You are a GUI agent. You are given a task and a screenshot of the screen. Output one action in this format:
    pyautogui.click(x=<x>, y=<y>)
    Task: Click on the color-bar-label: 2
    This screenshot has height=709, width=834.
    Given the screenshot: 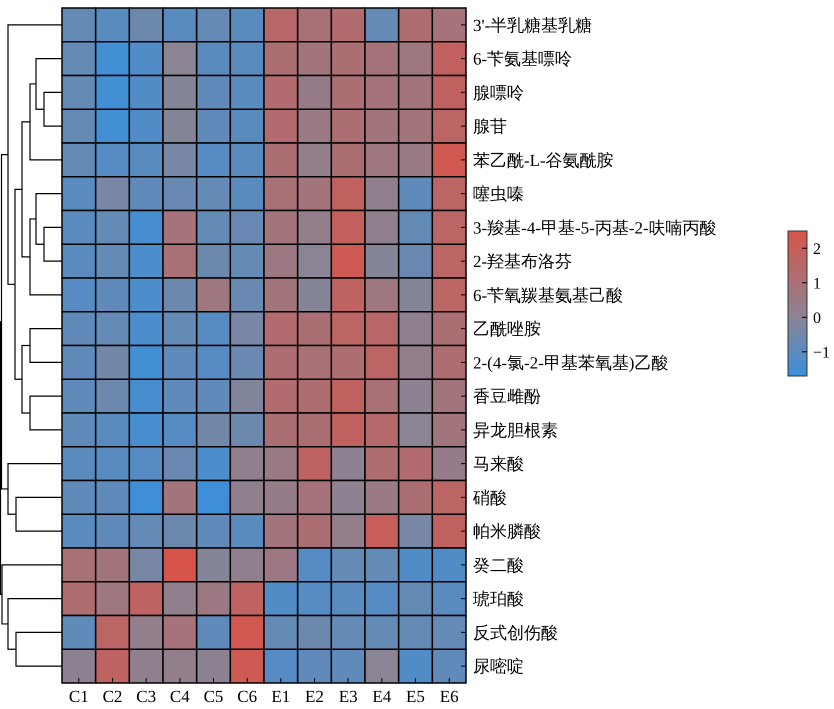 What is the action you would take?
    pyautogui.click(x=817, y=249)
    